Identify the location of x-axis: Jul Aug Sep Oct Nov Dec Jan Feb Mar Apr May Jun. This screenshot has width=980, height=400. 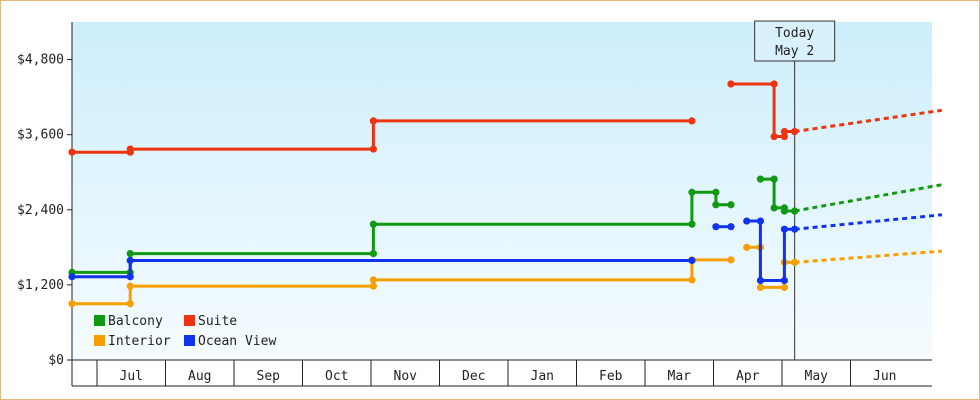
(501, 373).